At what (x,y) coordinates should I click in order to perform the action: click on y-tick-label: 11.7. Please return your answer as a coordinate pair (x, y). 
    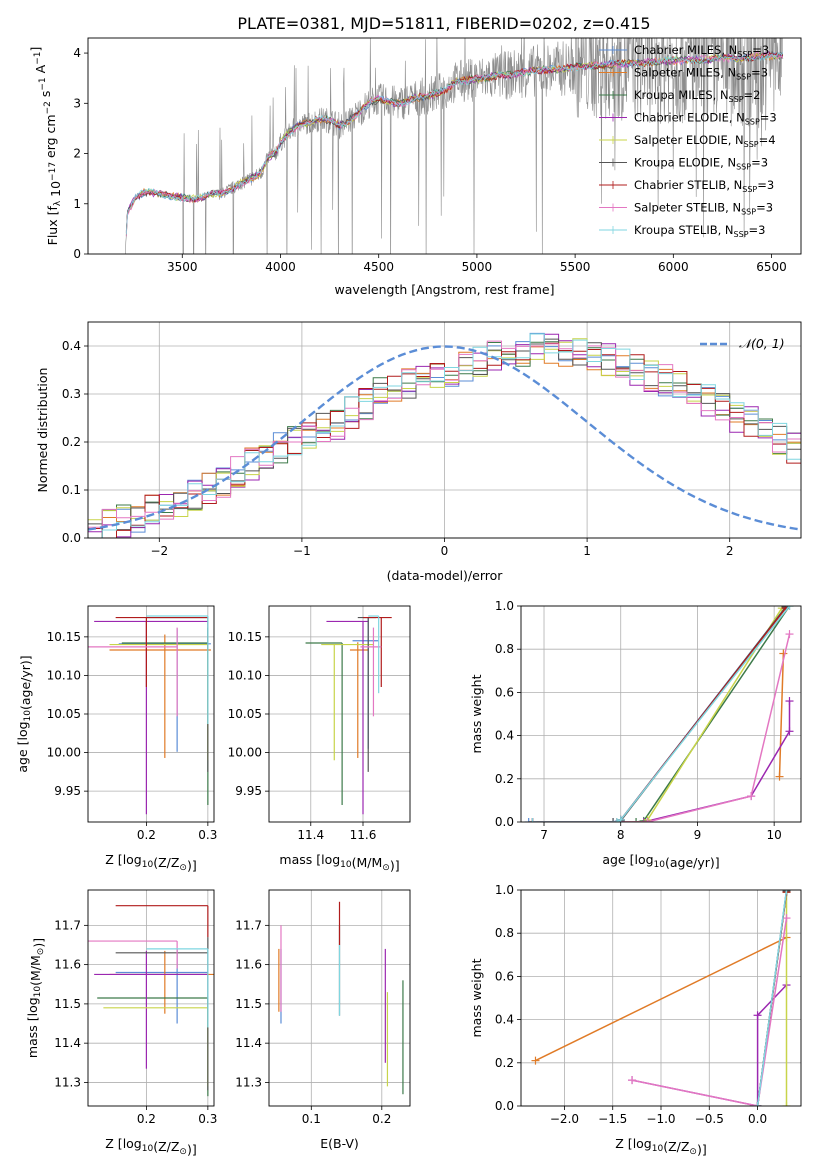
    Looking at the image, I should click on (248, 925).